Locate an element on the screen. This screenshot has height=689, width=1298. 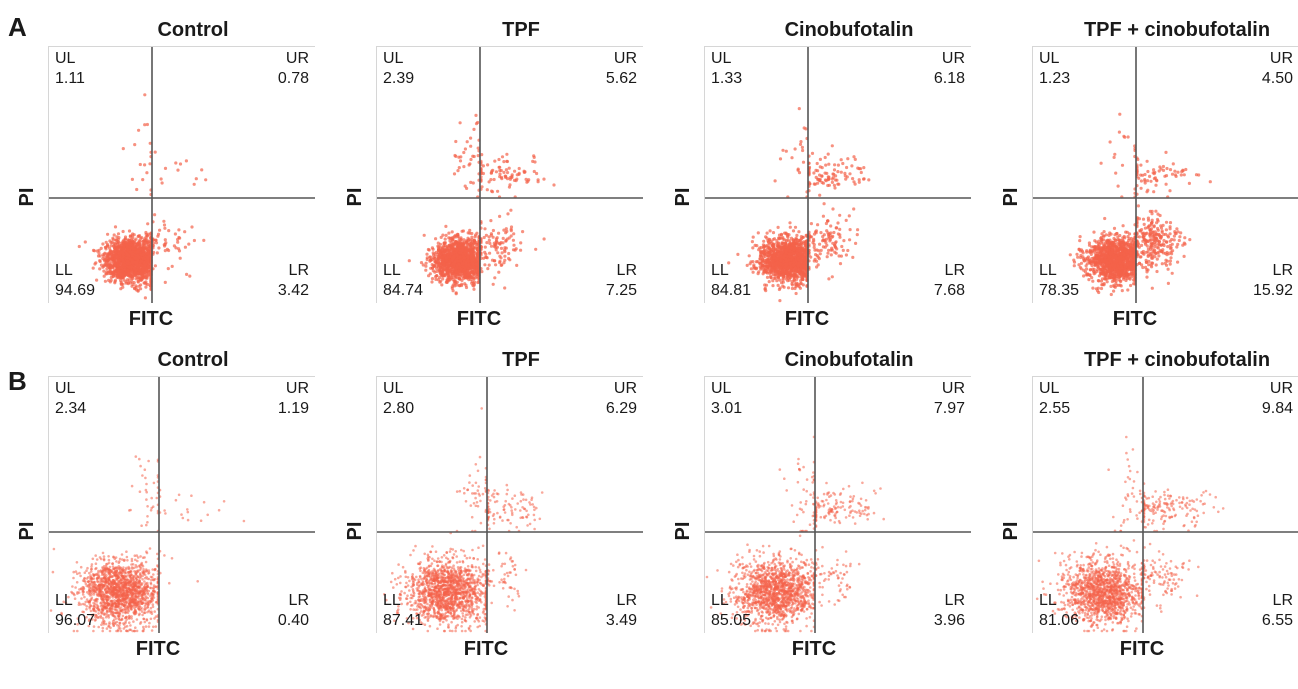
panel-title: Control is located at coordinates (193, 30).